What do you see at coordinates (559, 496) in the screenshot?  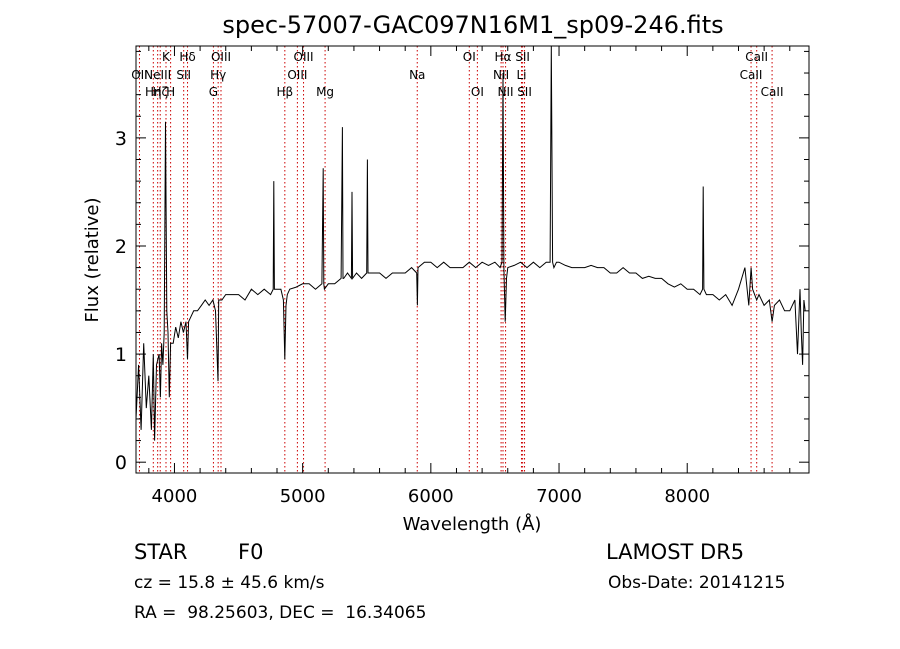 I see `x-tick-label: 7000` at bounding box center [559, 496].